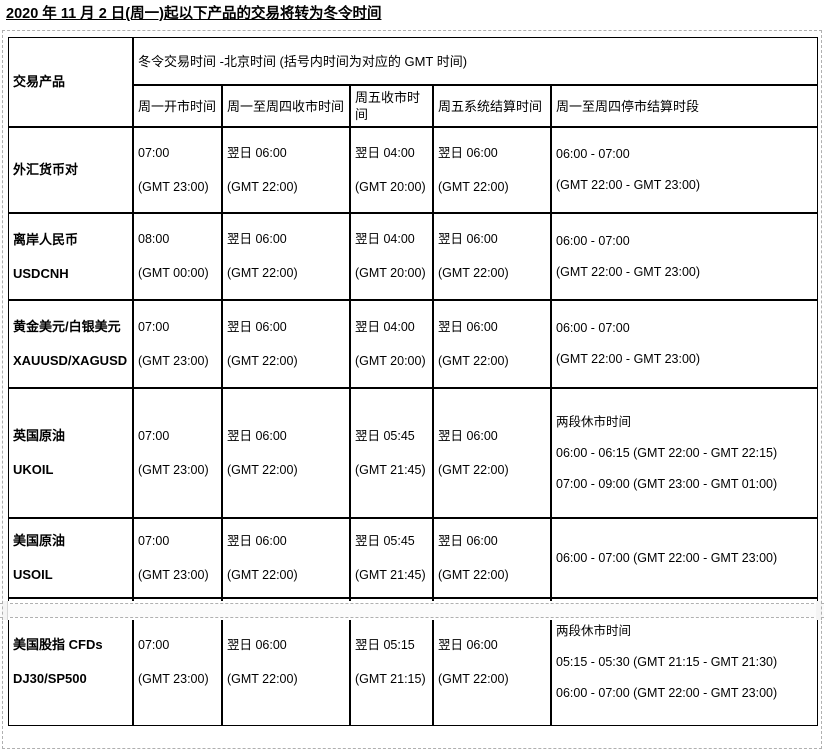  What do you see at coordinates (667, 661) in the screenshot?
I see `break-line-1: 05:15 - 05:30 (GMT 21:15 - GMT 21:30)` at bounding box center [667, 661].